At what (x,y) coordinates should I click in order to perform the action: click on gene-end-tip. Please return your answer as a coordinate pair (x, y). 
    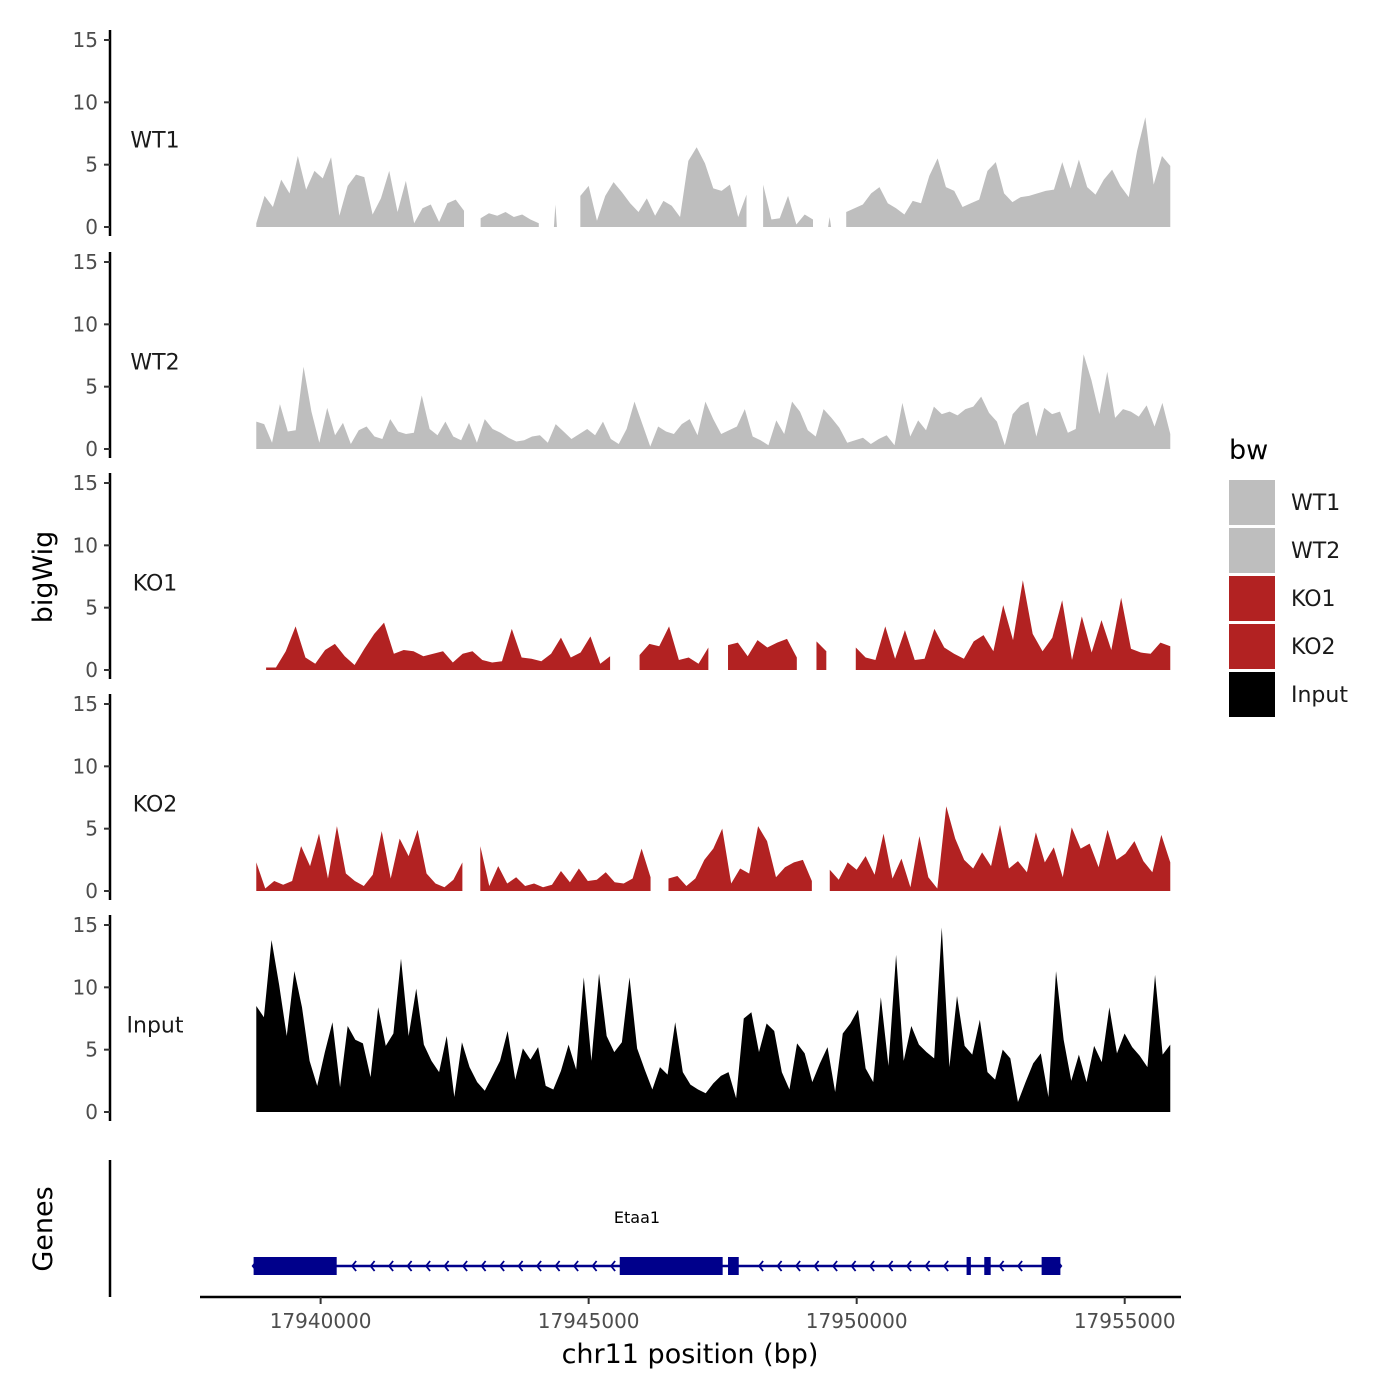
    Looking at the image, I should click on (1059, 1266).